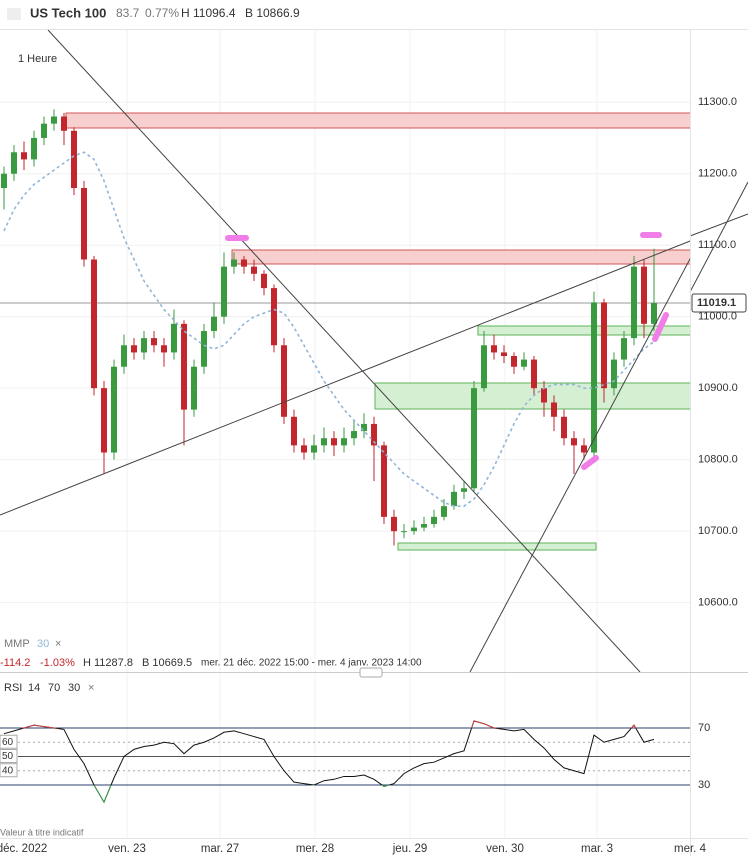 The image size is (748, 856). Describe the element at coordinates (717, 317) in the screenshot. I see `y-tick-label: 11000.0` at that location.